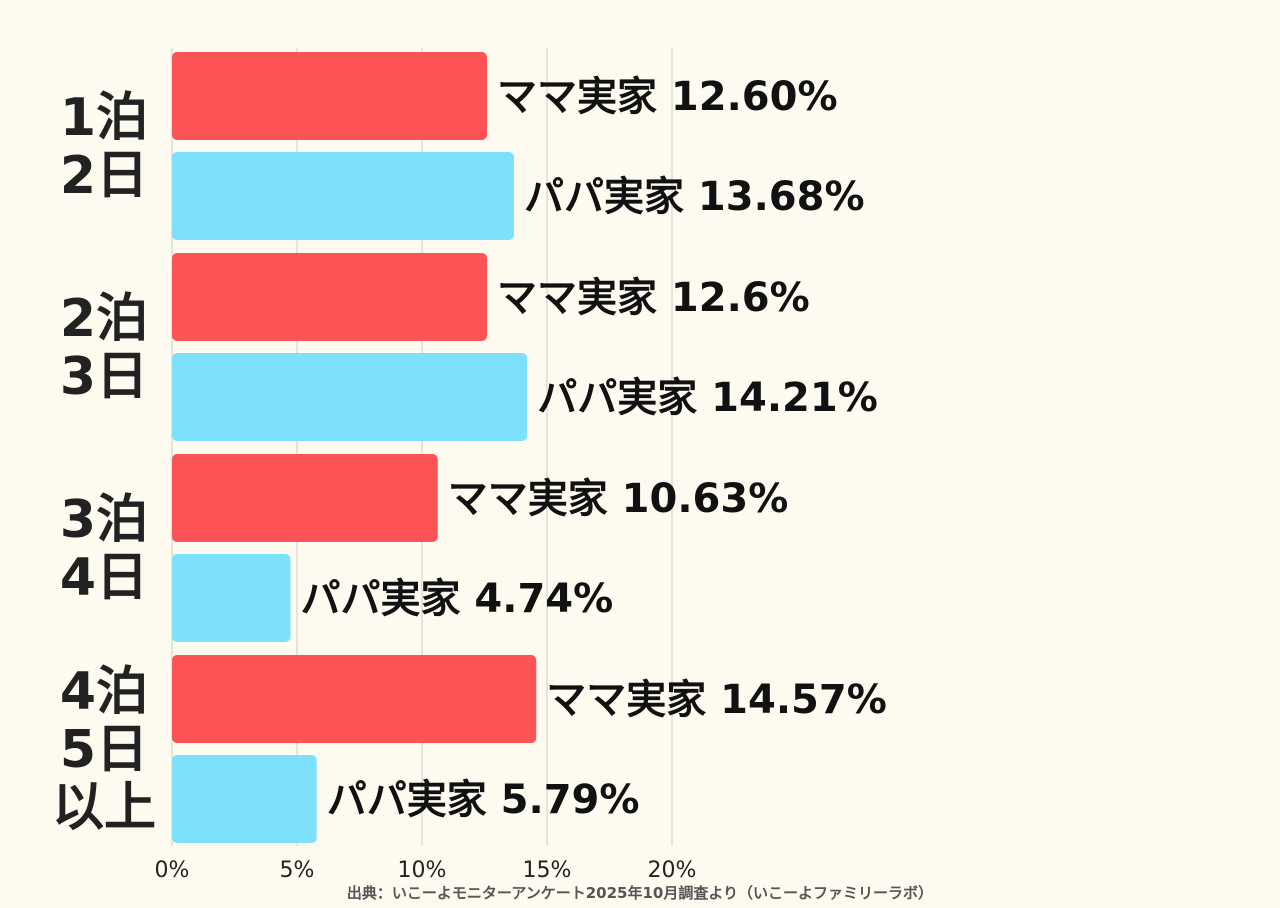 The image size is (1280, 908). I want to click on data-label: パパ実家 4.74%, so click(457, 599).